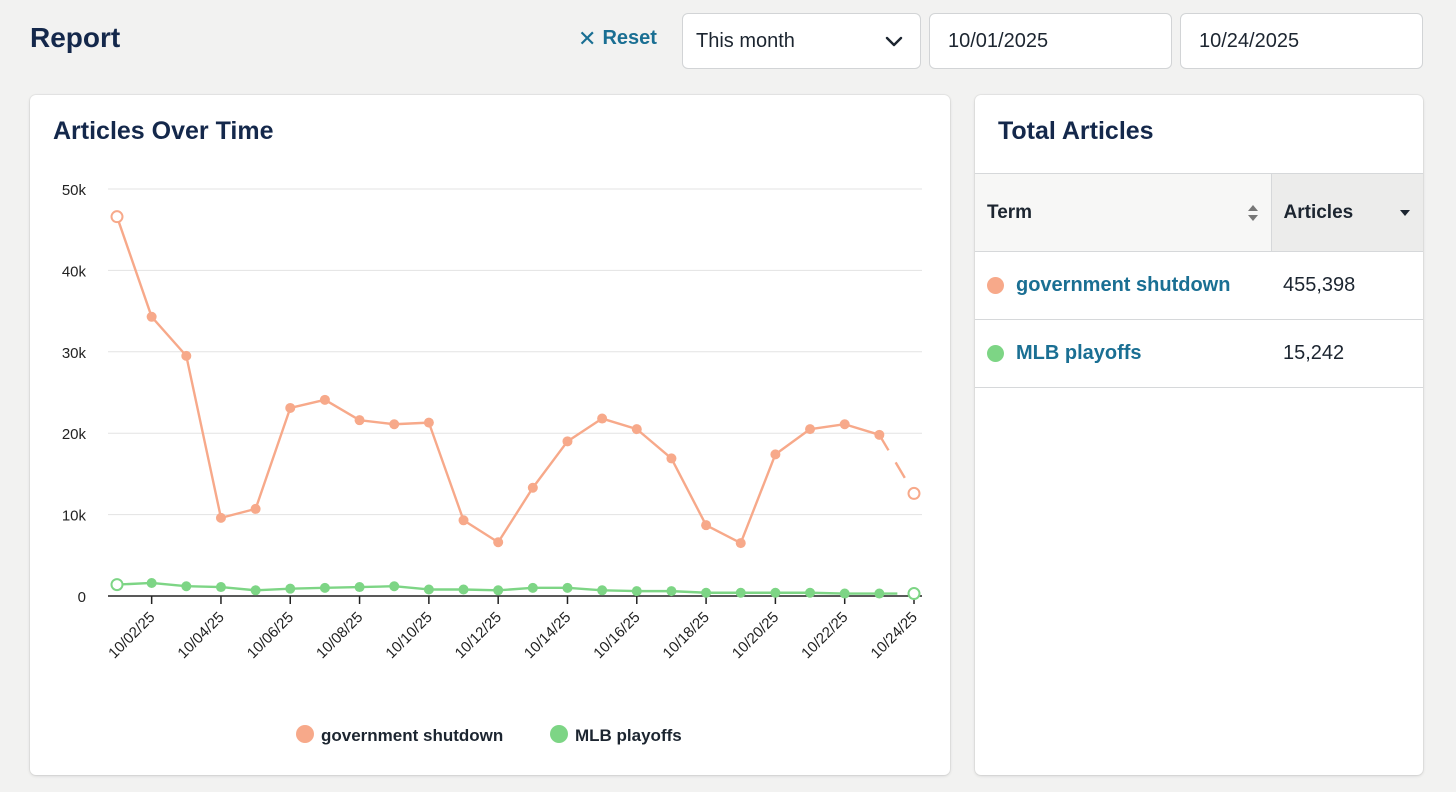  What do you see at coordinates (1318, 212) in the screenshot?
I see `articles-header-label: Articles` at bounding box center [1318, 212].